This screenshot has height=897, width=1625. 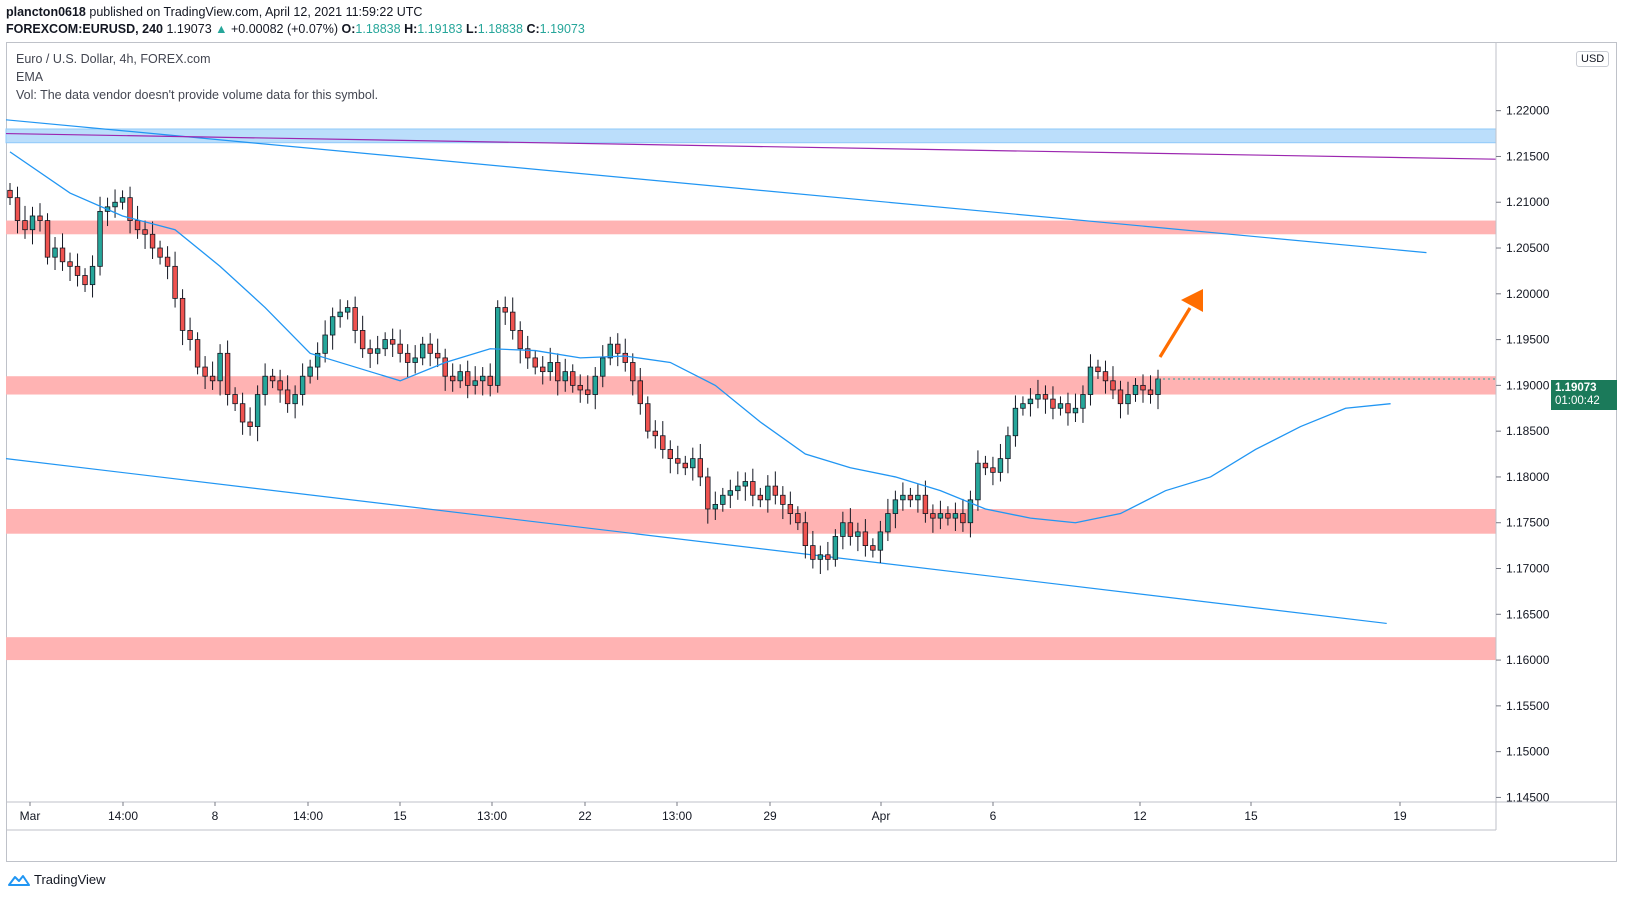 I want to click on x-tick-label-2: 8, so click(x=215, y=816).